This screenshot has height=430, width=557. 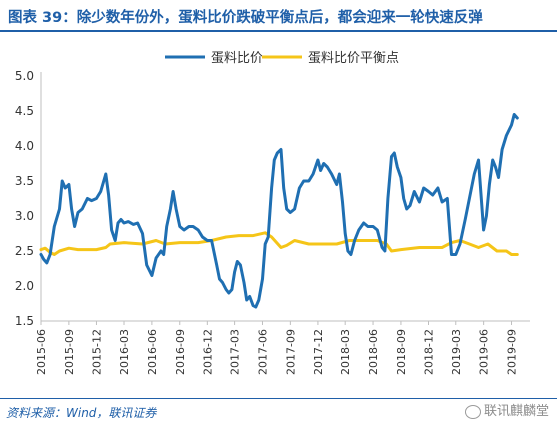 I want to click on x-tick-label: 2018-06, so click(x=373, y=352).